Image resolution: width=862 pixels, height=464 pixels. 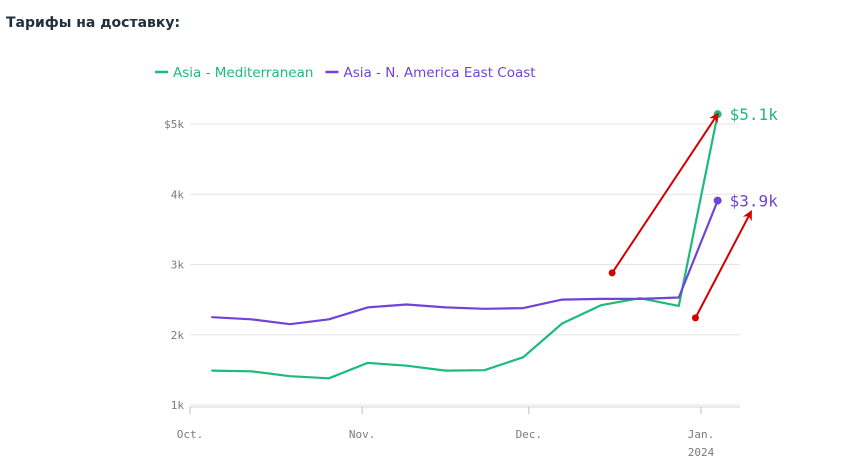 What do you see at coordinates (701, 434) in the screenshot?
I see `x-tick-label-3: Jan.` at bounding box center [701, 434].